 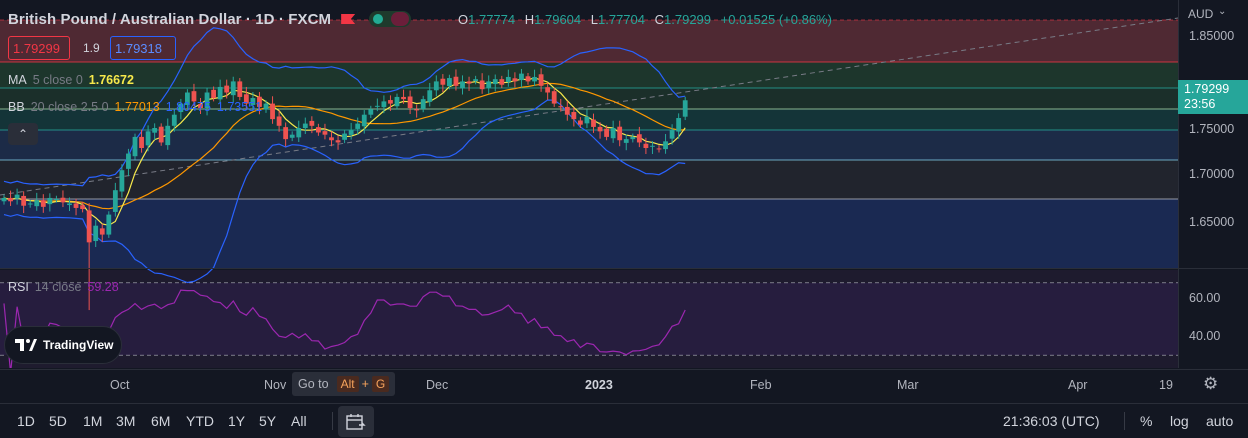 I want to click on range-button-3m: 3M, so click(x=126, y=421).